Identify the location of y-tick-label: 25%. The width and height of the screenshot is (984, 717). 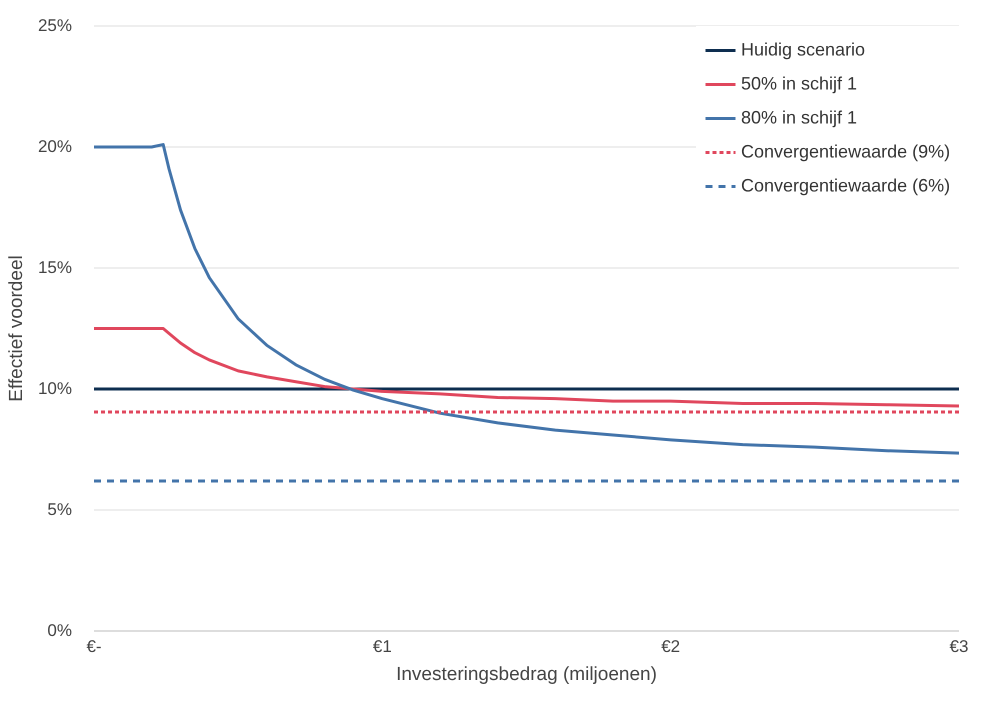
(55, 25).